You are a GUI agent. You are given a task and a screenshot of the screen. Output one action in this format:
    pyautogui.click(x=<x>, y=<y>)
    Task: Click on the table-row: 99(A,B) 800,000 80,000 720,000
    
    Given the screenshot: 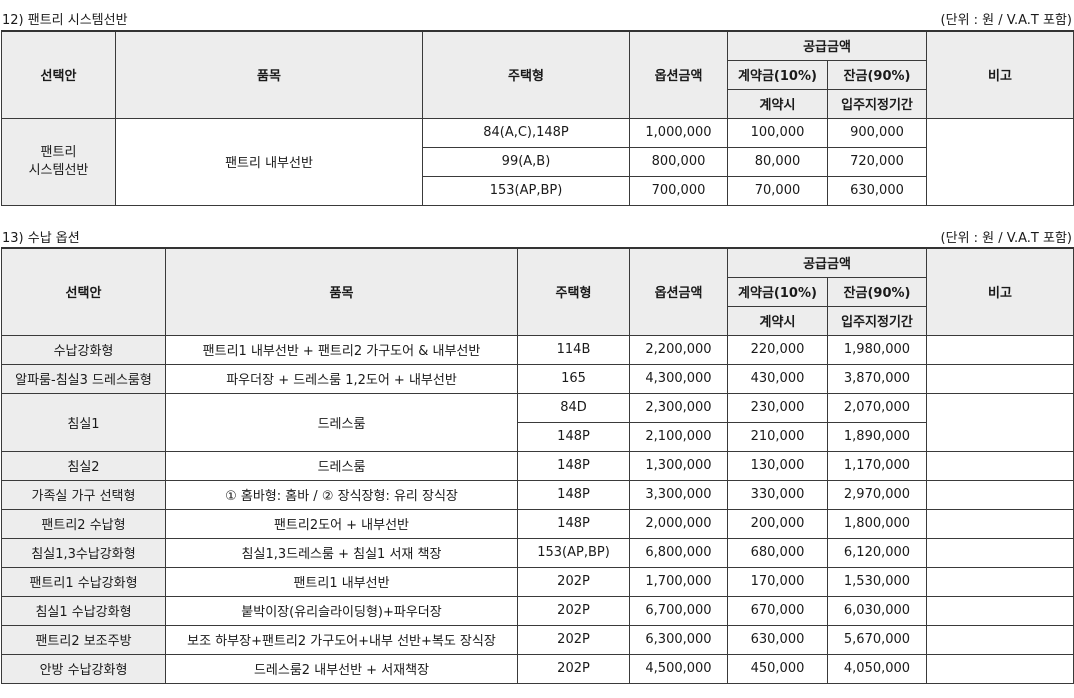 What is the action you would take?
    pyautogui.click(x=538, y=161)
    